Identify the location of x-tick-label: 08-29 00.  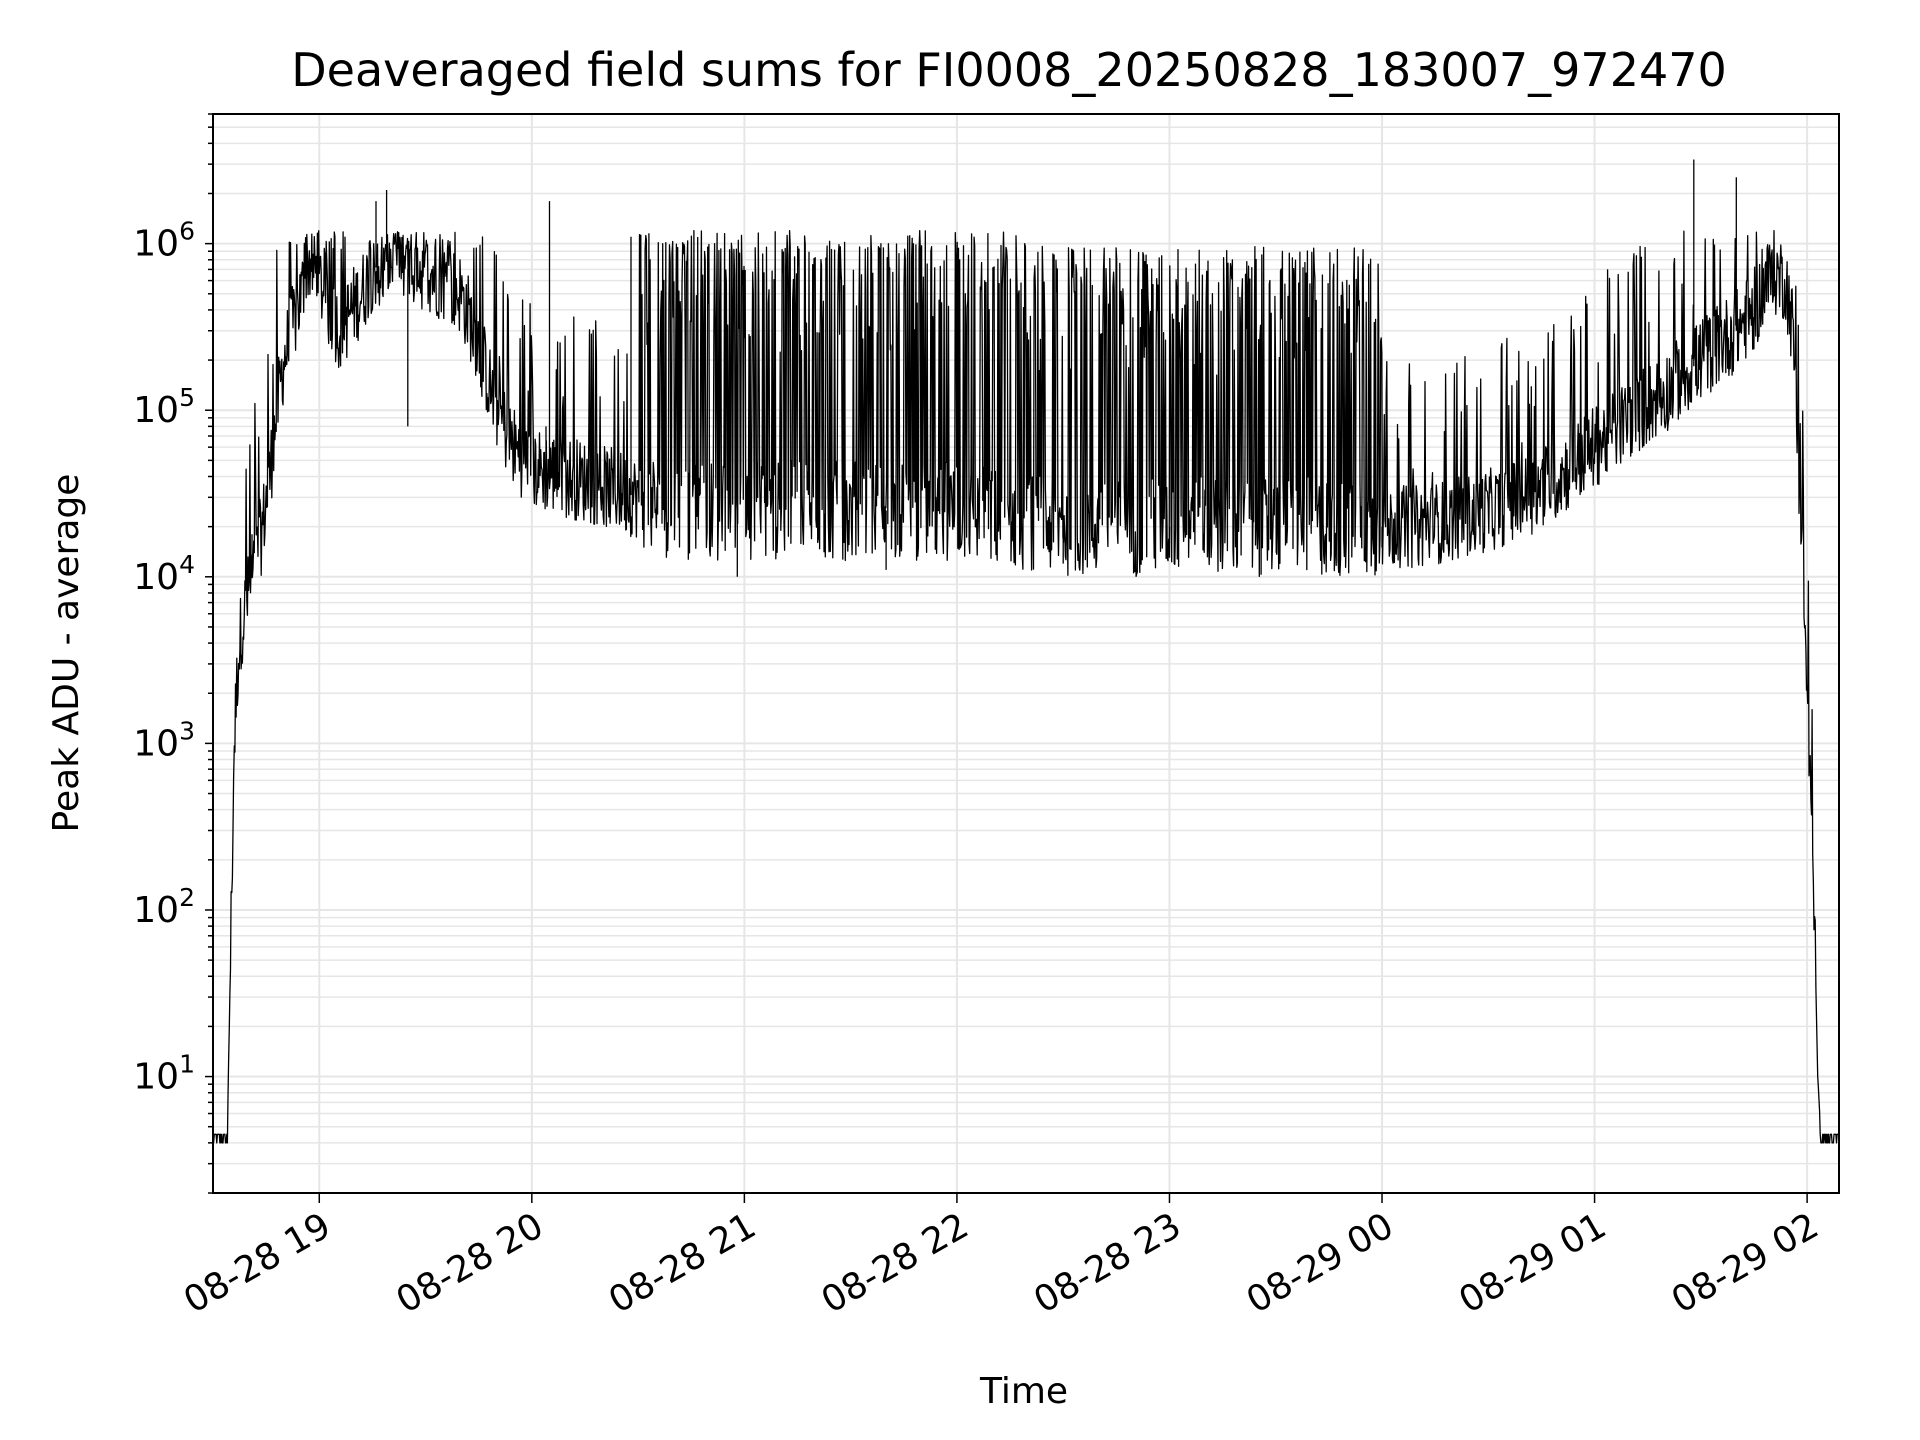
(1320, 1263).